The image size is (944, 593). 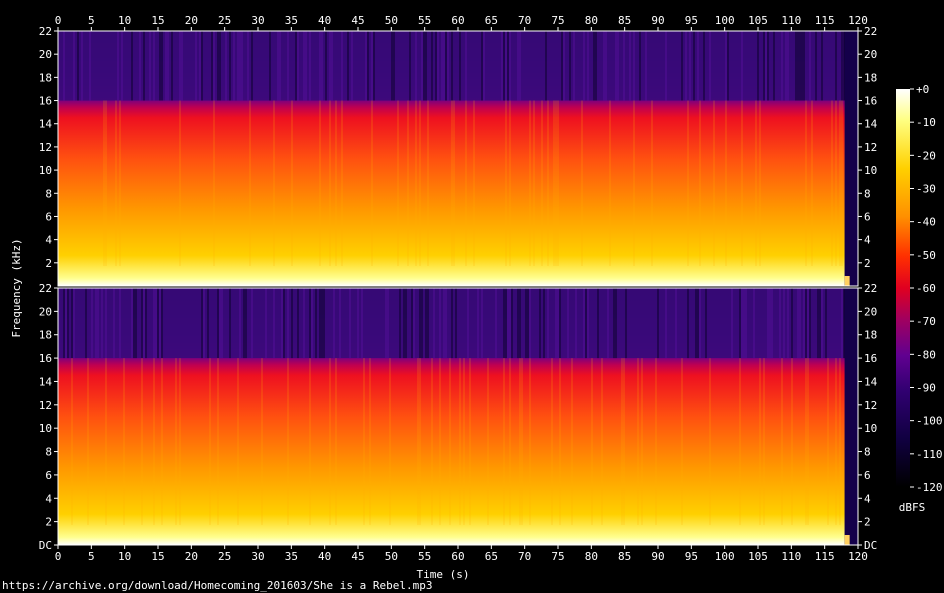 What do you see at coordinates (851, 416) in the screenshot?
I see `spectrogram-tail` at bounding box center [851, 416].